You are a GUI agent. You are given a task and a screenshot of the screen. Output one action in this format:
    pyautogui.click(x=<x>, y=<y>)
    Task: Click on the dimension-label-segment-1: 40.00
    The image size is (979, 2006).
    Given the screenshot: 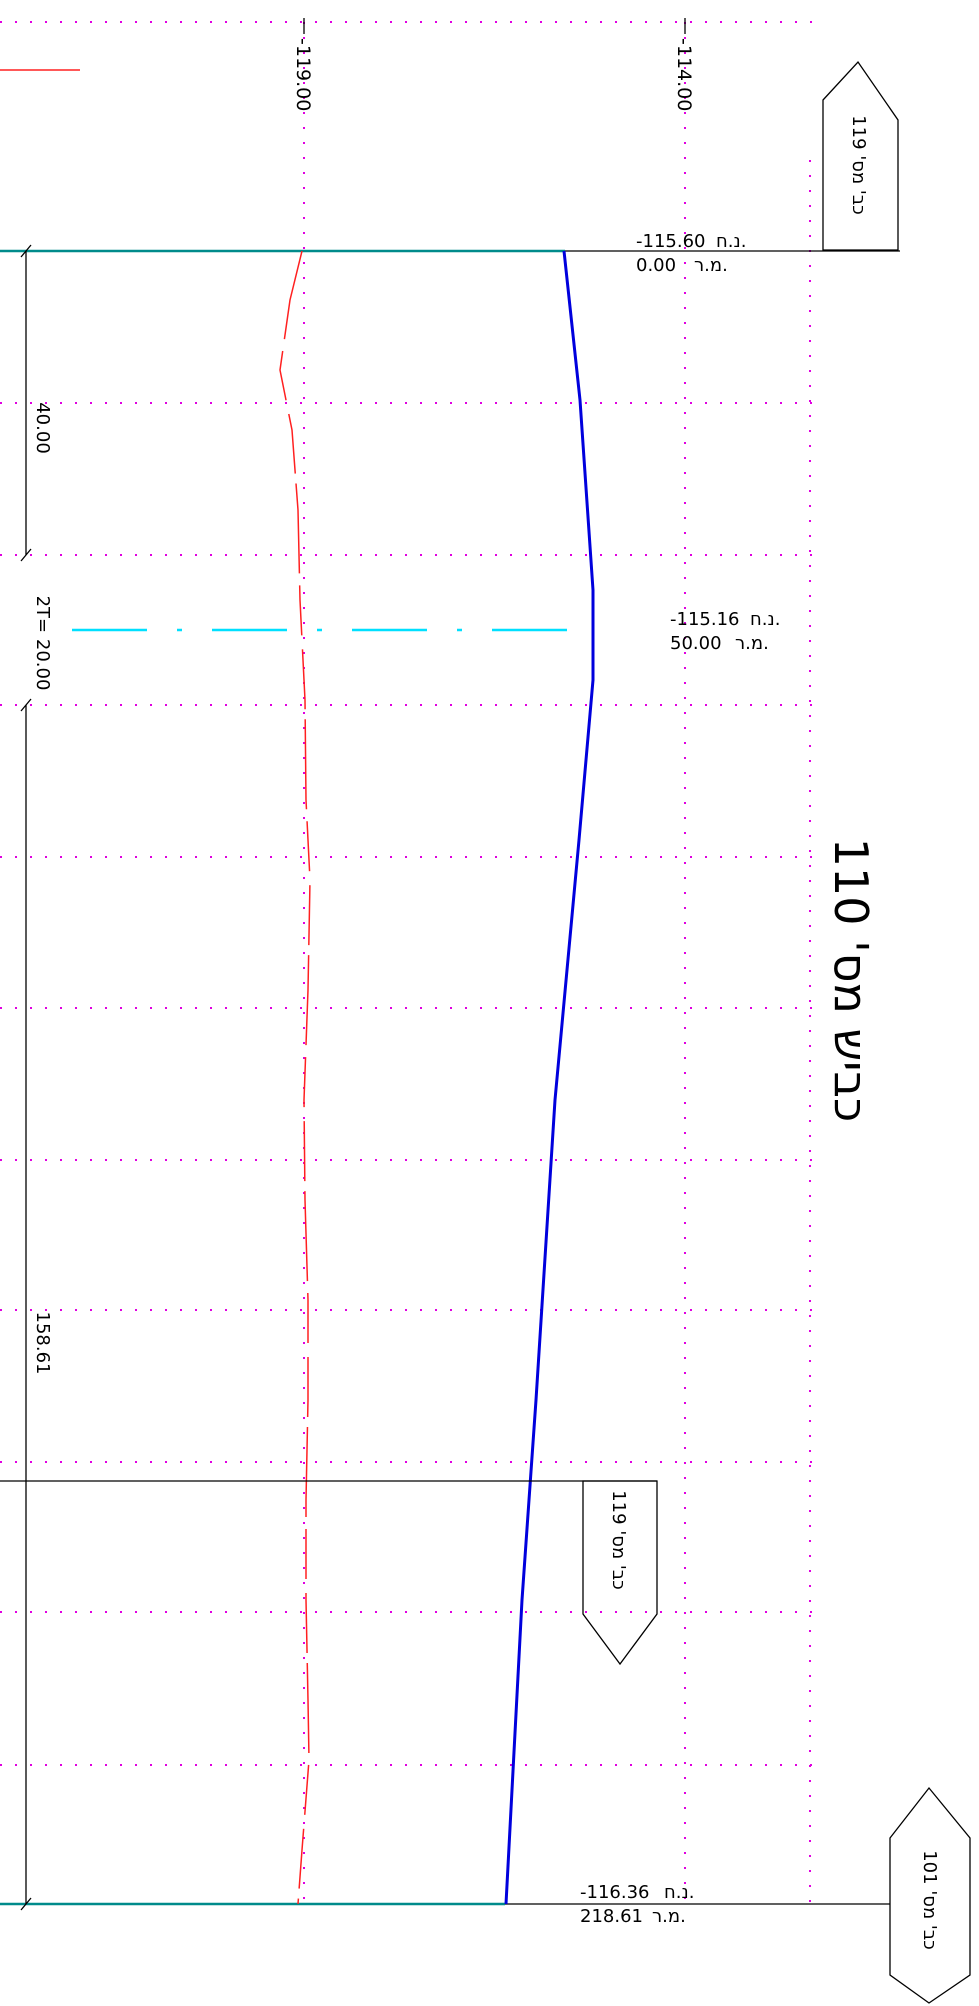 What is the action you would take?
    pyautogui.click(x=42, y=428)
    